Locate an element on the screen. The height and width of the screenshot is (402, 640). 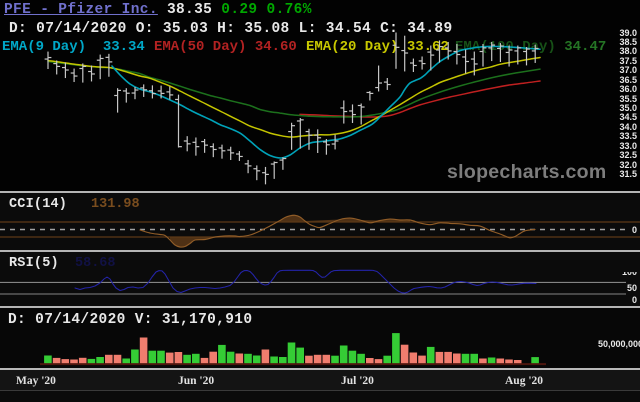
price-tick-label: 33.5 is located at coordinates (628, 136).